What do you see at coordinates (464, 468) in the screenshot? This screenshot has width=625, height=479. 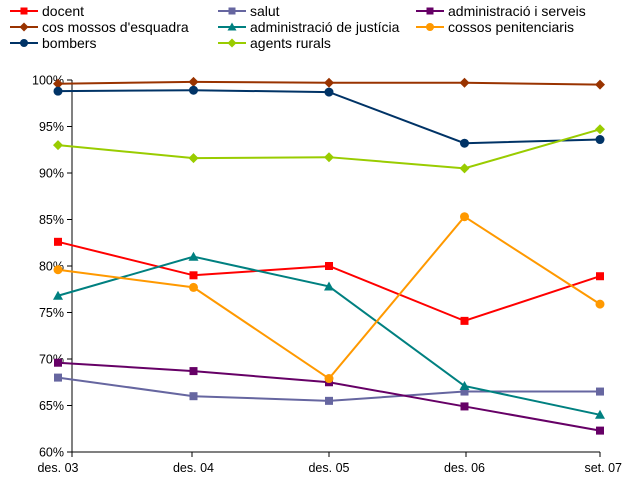 I see `x-tick-label: des. 06` at bounding box center [464, 468].